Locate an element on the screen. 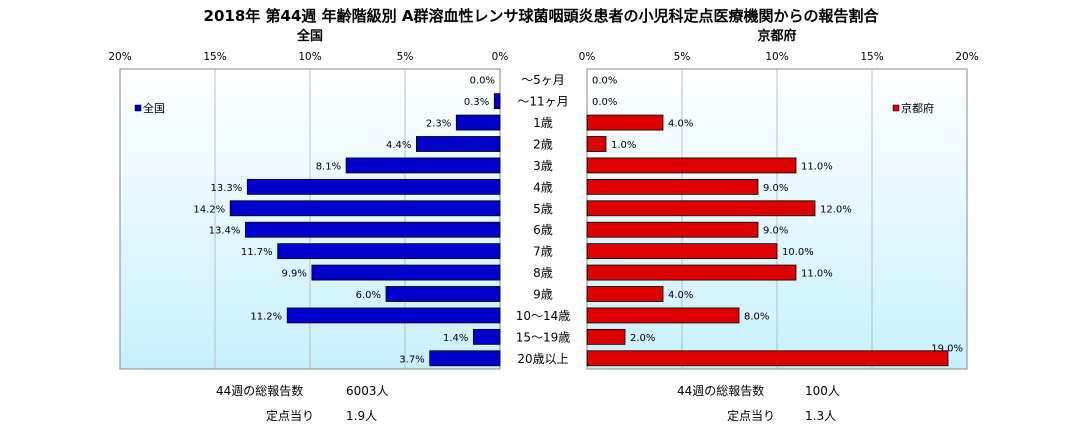  kyoto-data-label: 8.0% is located at coordinates (756, 316).